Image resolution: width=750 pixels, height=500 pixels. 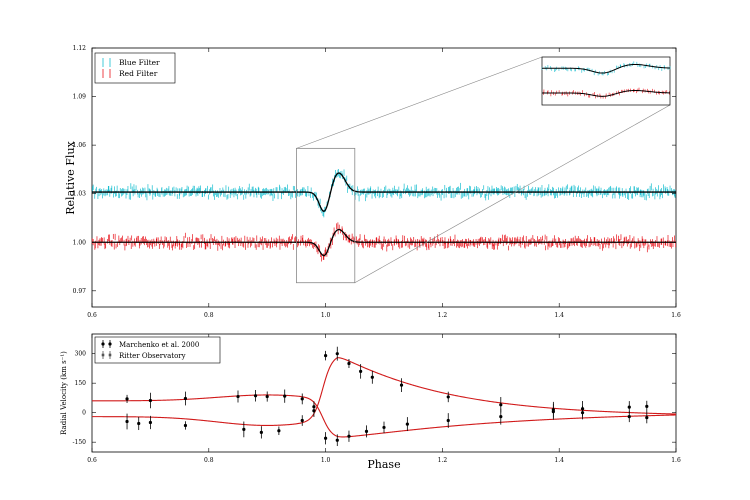 I want to click on y-tick-label: 0.97, so click(x=80, y=291).